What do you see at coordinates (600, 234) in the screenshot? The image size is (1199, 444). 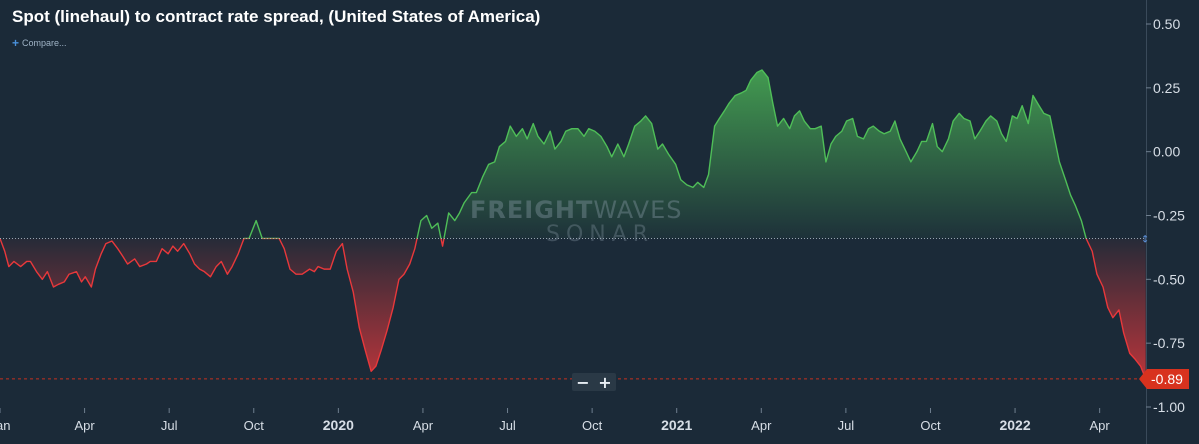 I see `watermark-sonar: SONAR` at bounding box center [600, 234].